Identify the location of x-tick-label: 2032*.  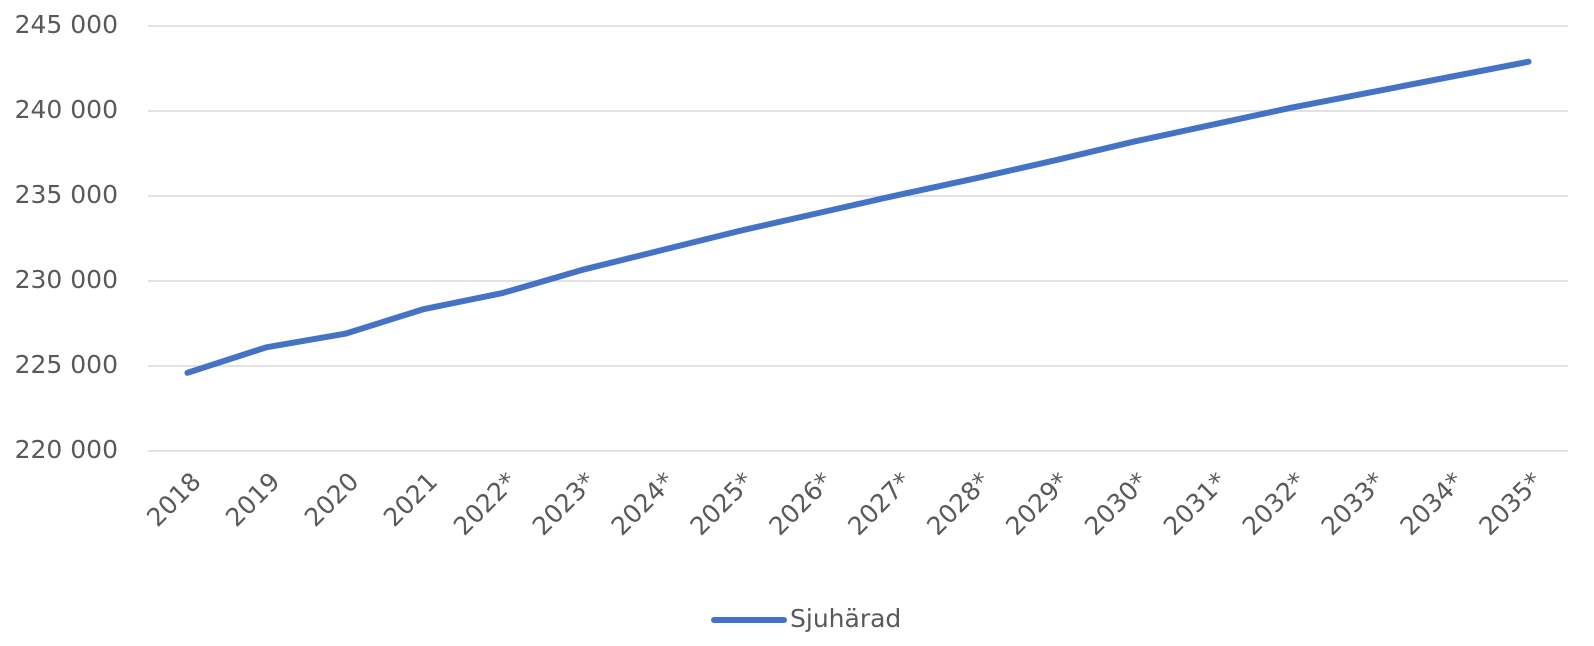
(1274, 504).